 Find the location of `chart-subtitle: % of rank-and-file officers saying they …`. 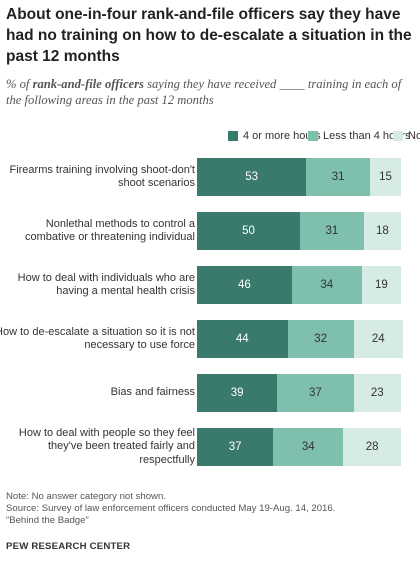

chart-subtitle: % of rank-and-file officers saying they … is located at coordinates (211, 92).